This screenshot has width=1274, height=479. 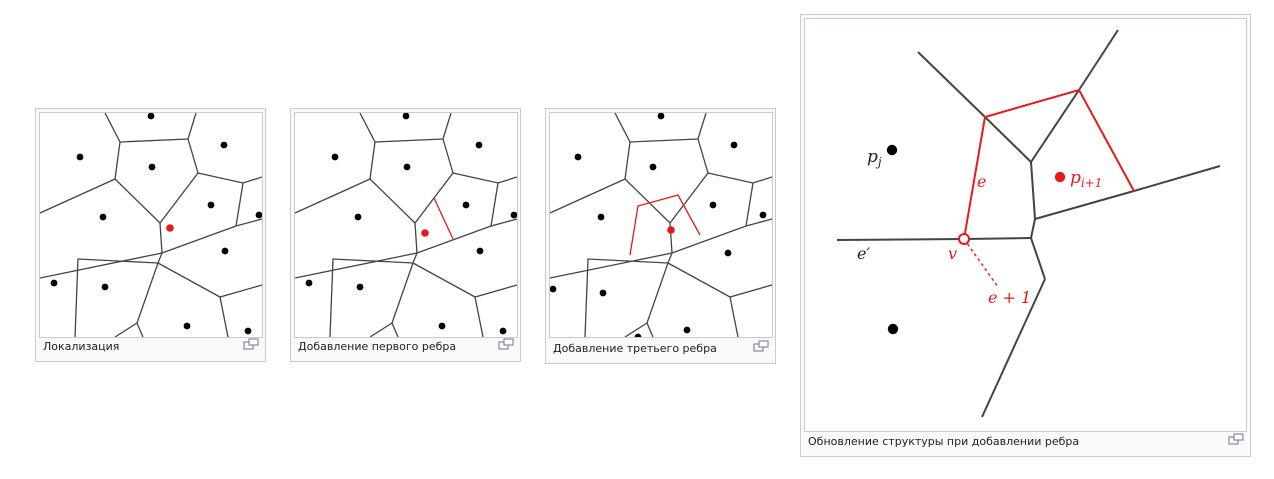 What do you see at coordinates (892, 150) in the screenshot?
I see `site-p-j` at bounding box center [892, 150].